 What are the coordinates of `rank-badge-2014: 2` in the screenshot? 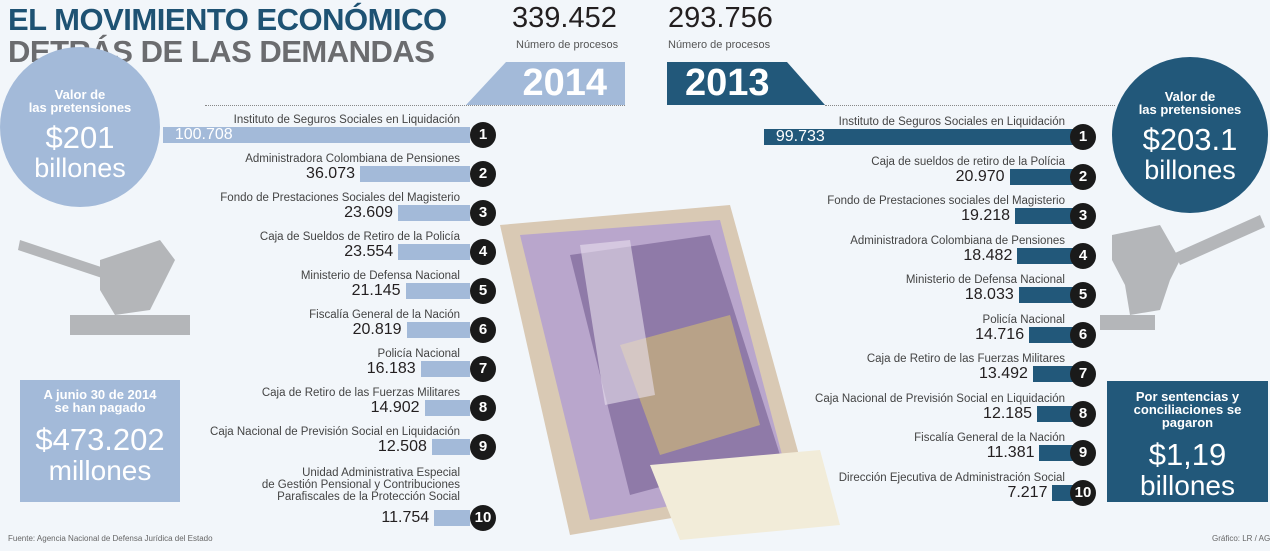 It's located at (483, 174).